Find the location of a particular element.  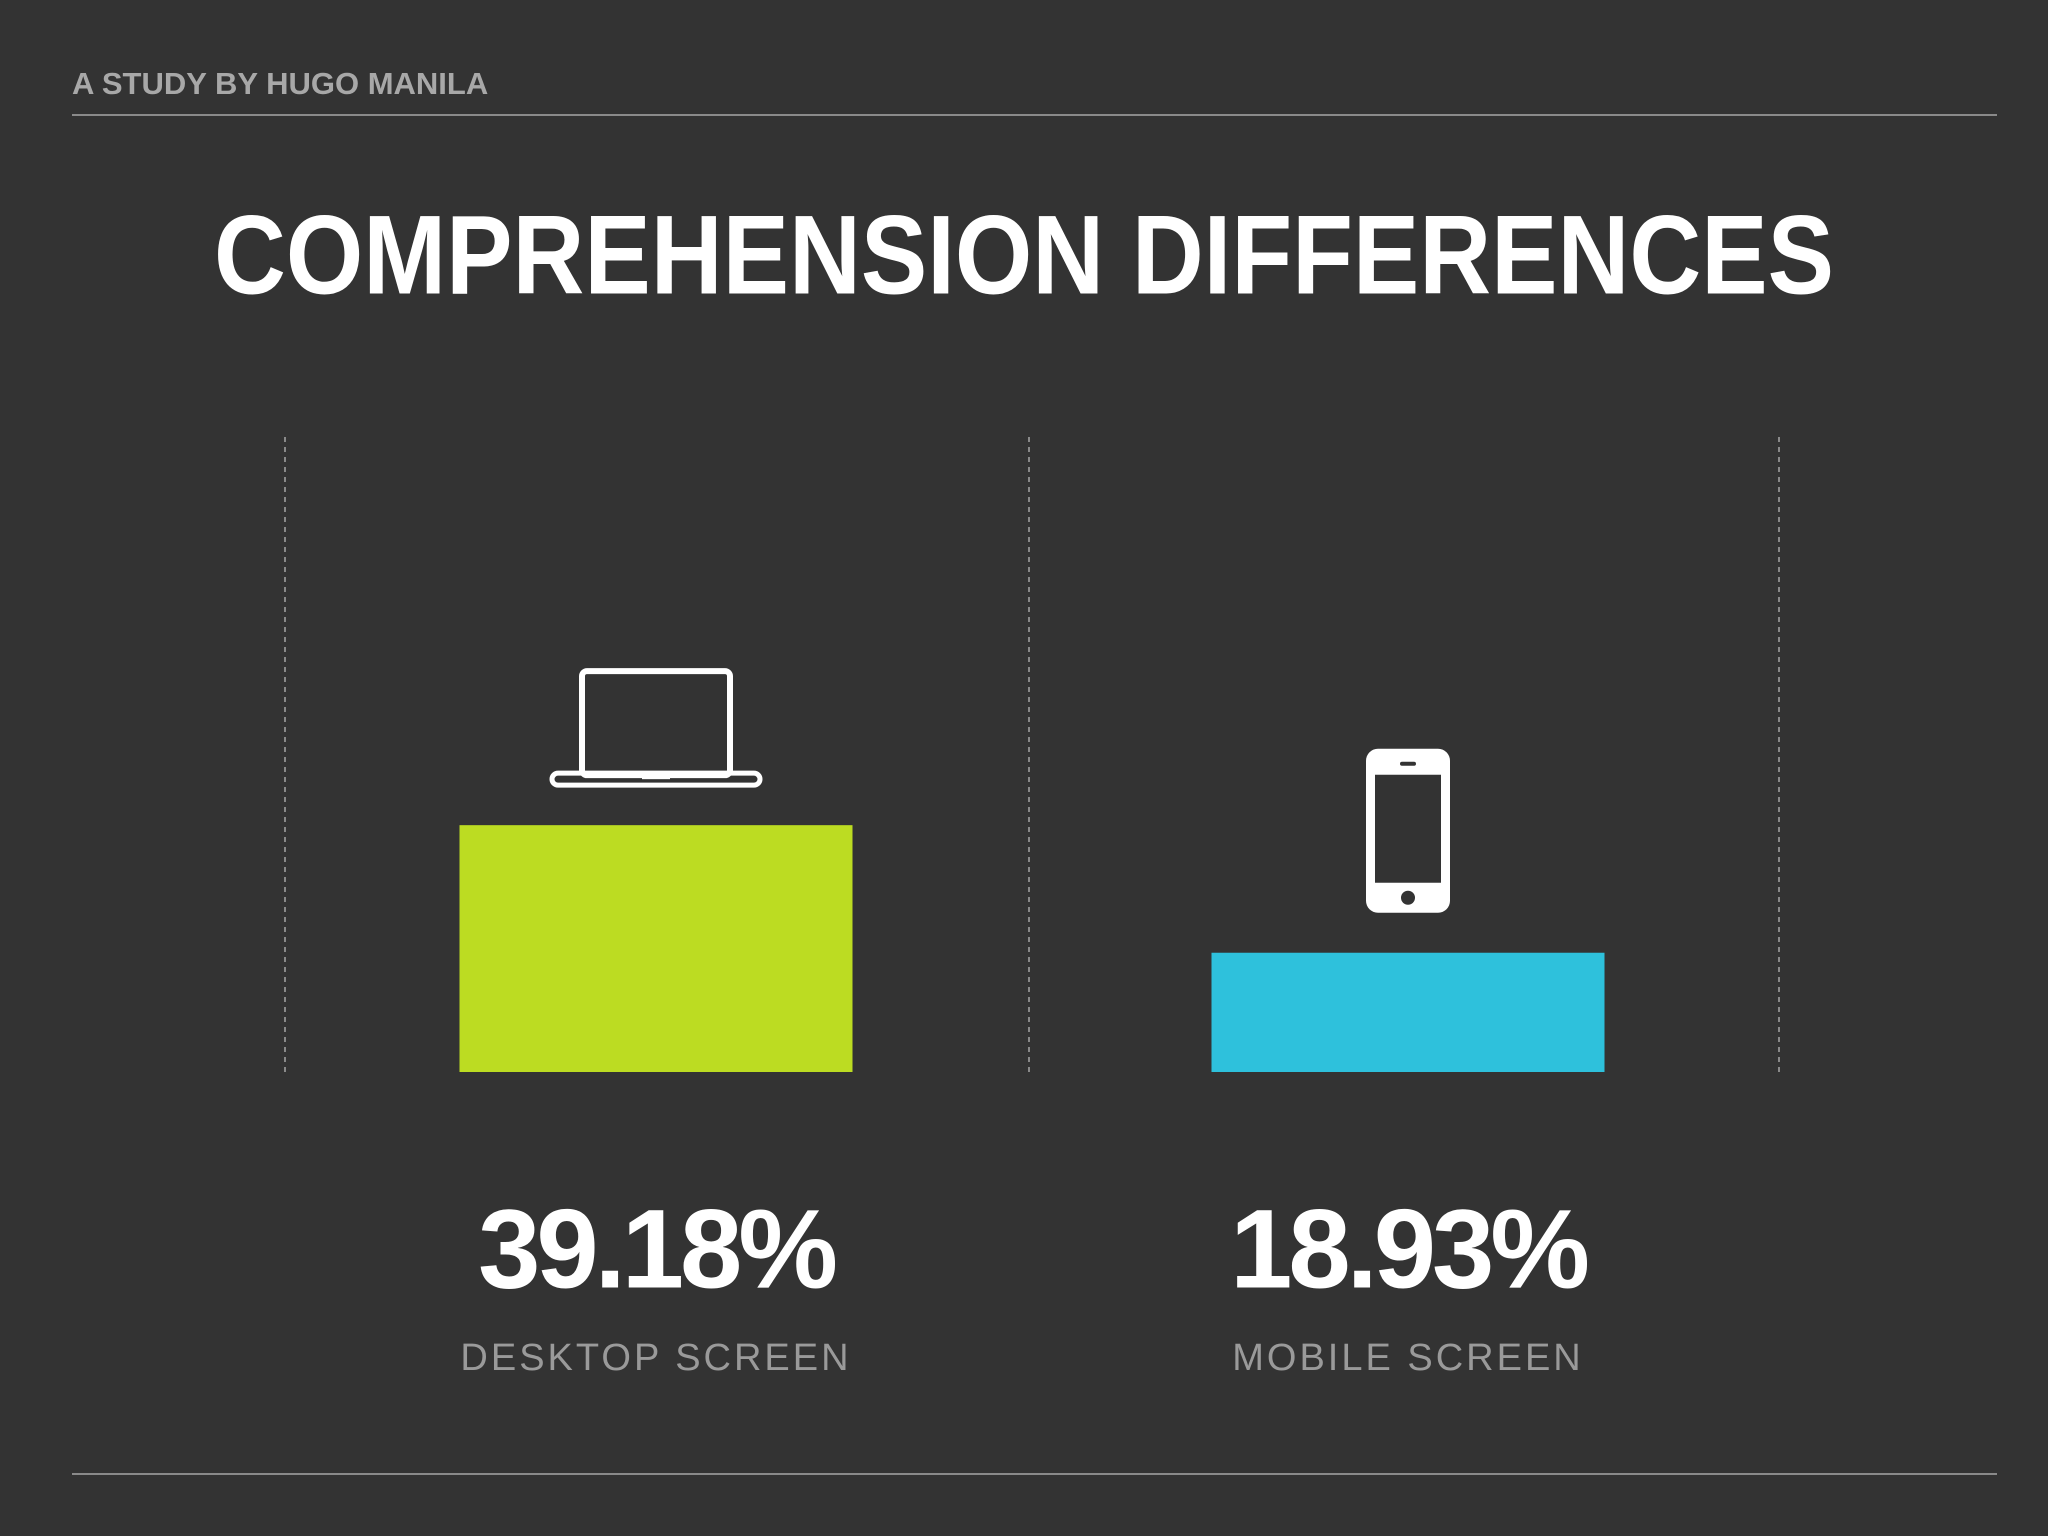

chart-subtitle: A STUDY BY HUGO MANILA is located at coordinates (280, 83).